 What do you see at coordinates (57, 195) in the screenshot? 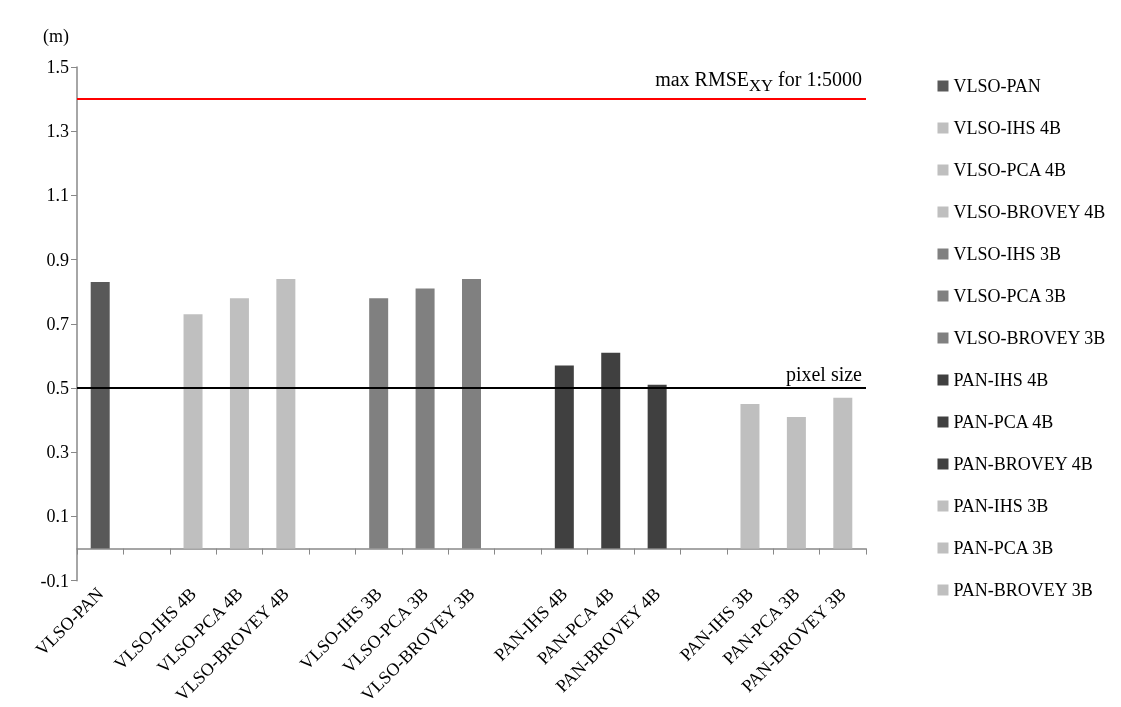
I see `y-tick-label: 1.1` at bounding box center [57, 195].